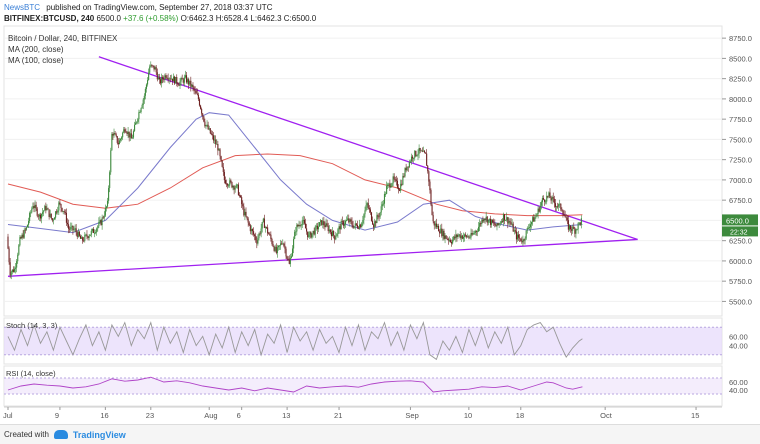  I want to click on y-tick-label: 7500.0, so click(740, 139).